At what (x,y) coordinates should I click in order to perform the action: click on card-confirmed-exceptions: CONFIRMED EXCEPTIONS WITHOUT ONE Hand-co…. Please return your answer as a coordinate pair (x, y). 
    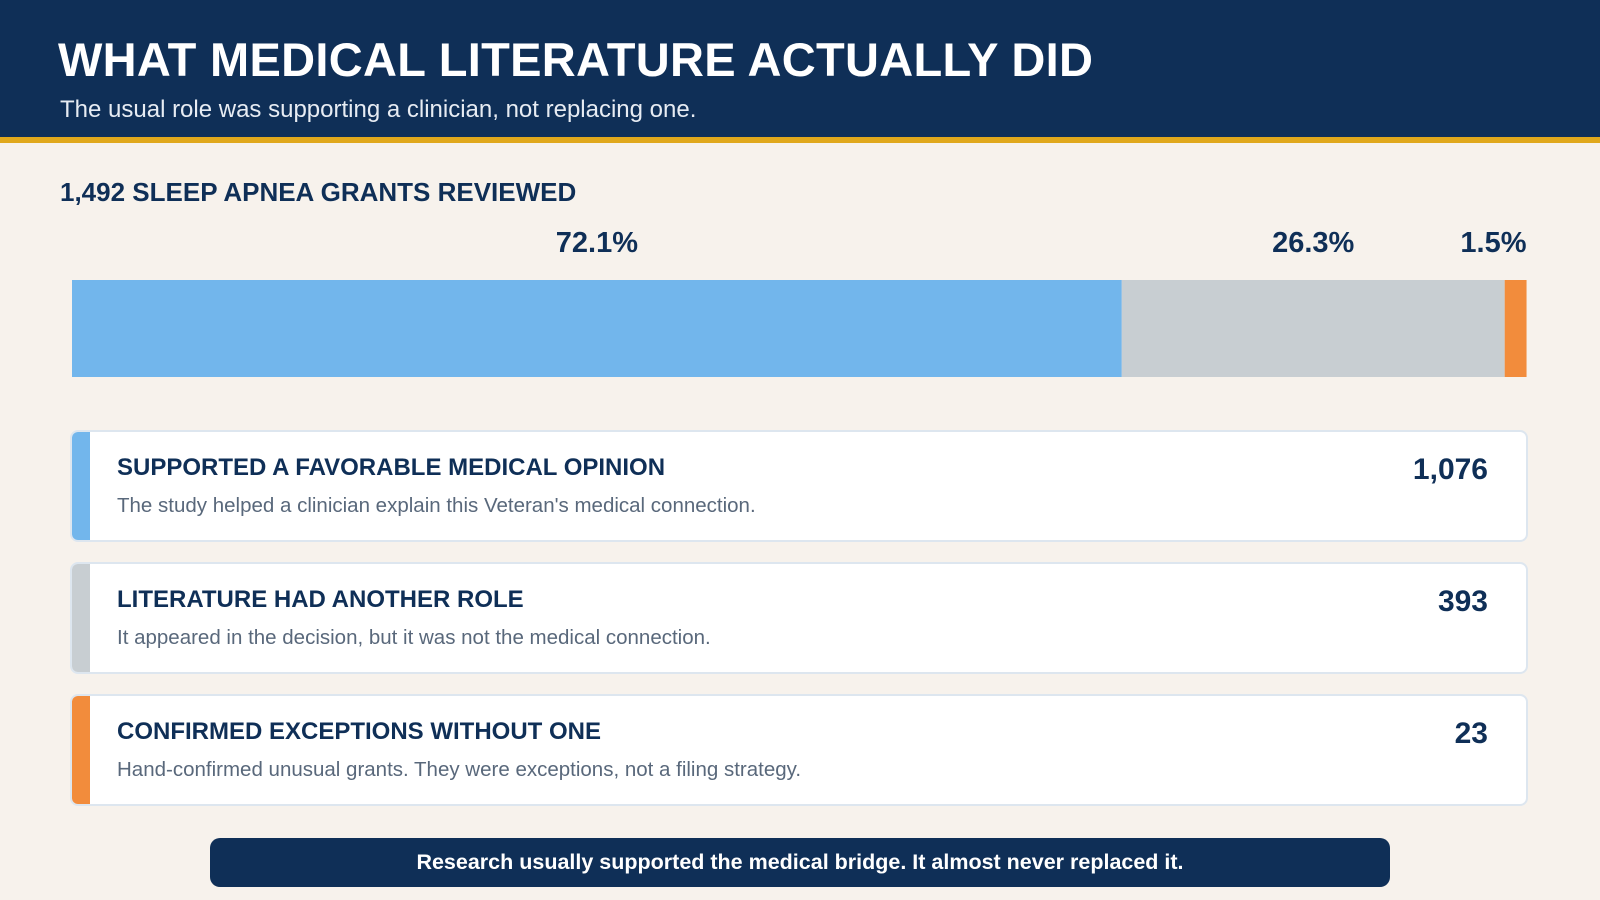
    Looking at the image, I should click on (799, 750).